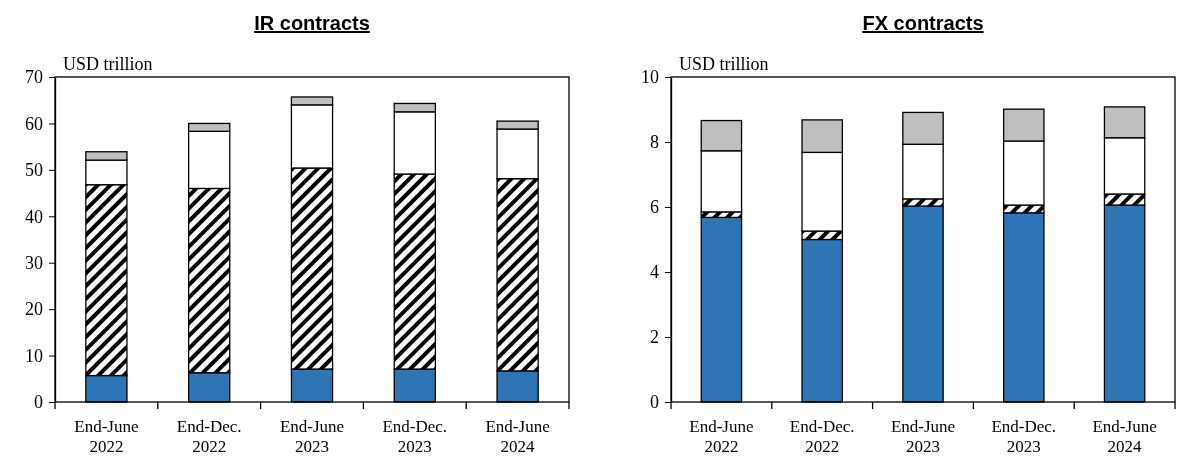 Image resolution: width=1178 pixels, height=462 pixels. Describe the element at coordinates (654, 207) in the screenshot. I see `y-tick-label: 6` at that location.